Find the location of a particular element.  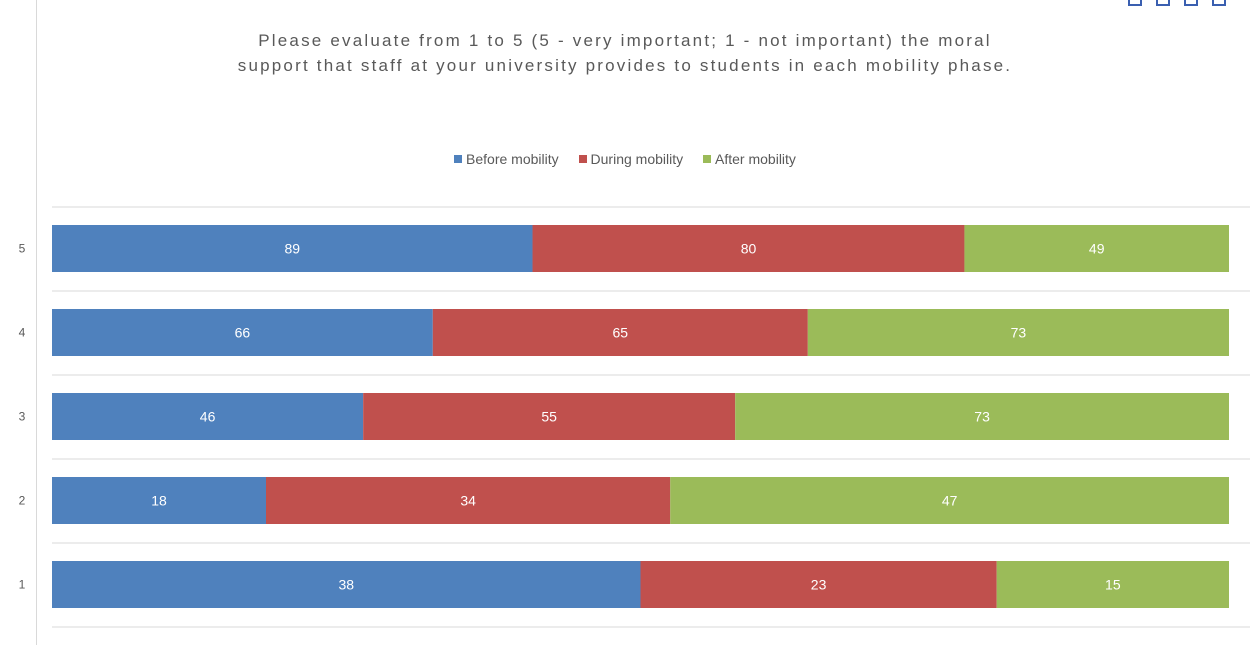

legend-label-after: After mobility is located at coordinates (755, 159).